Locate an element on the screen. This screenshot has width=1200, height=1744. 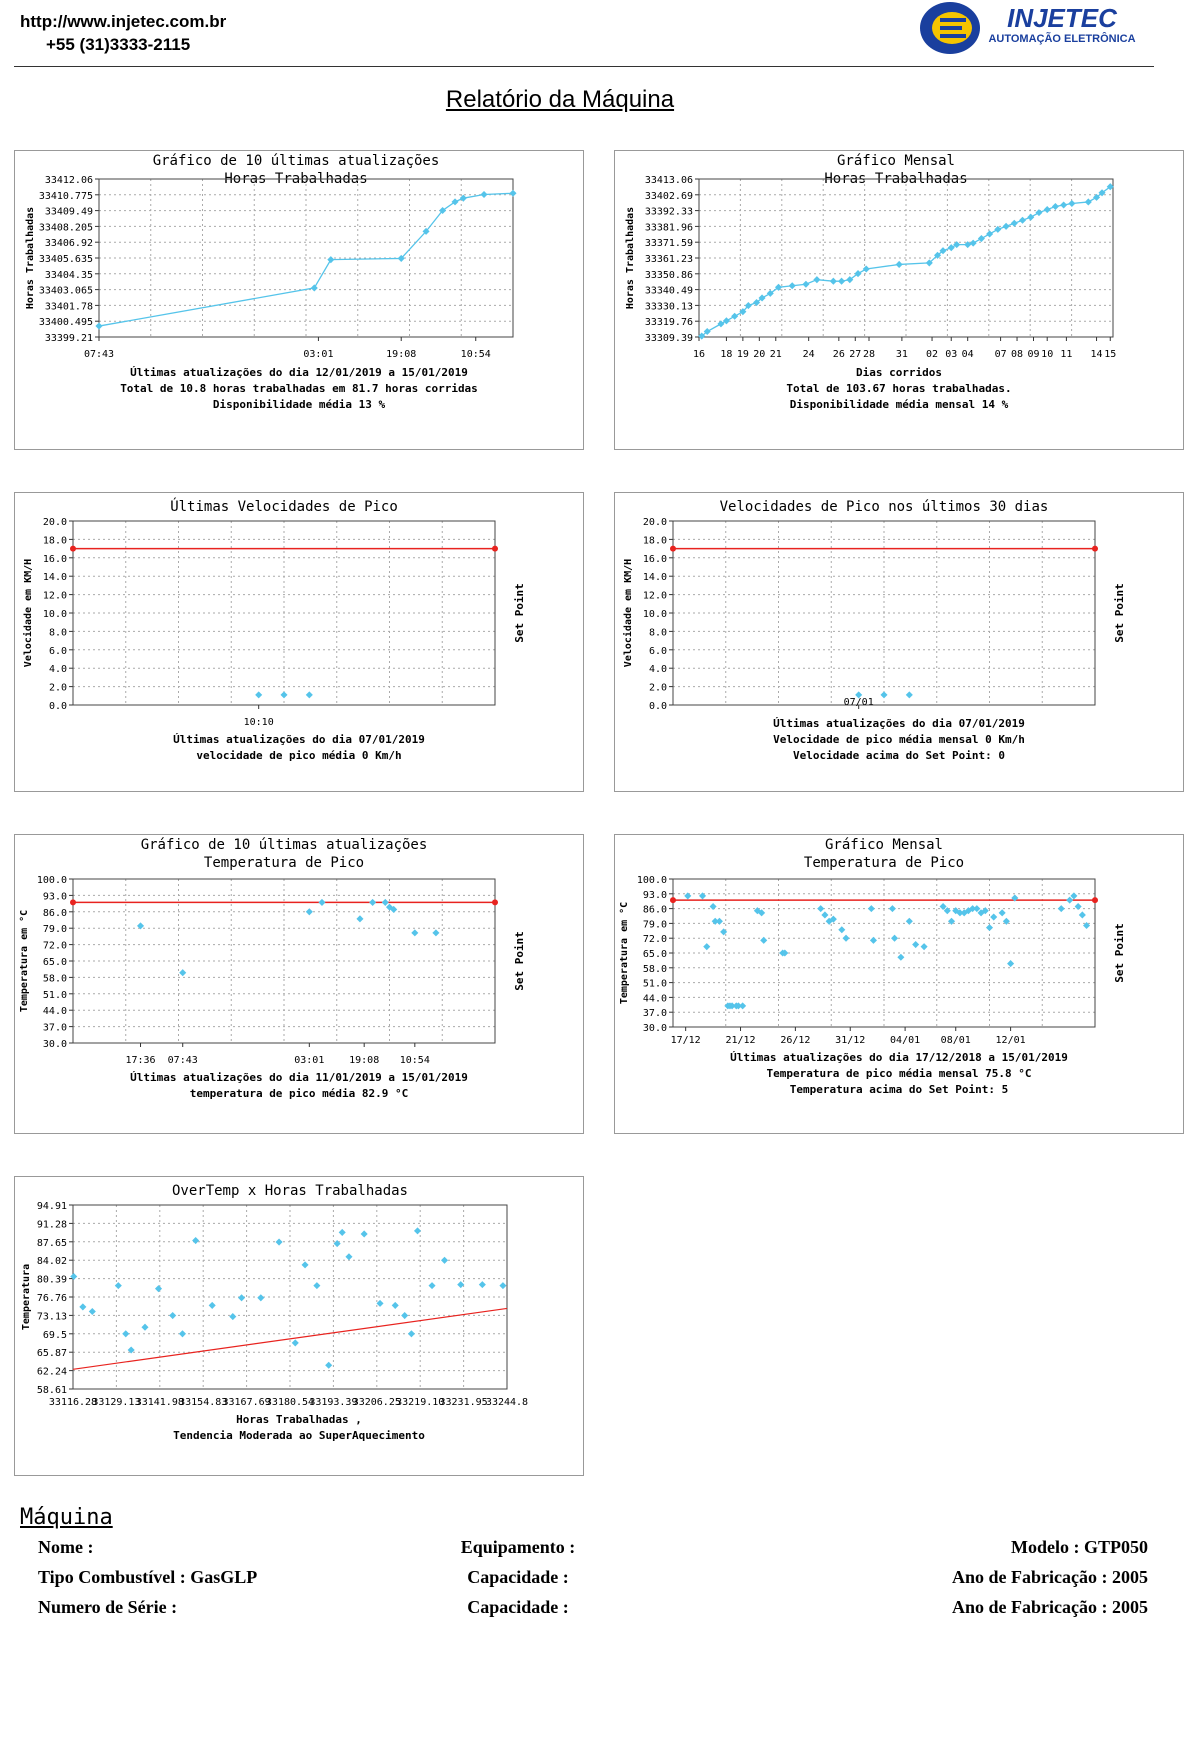
y-tick-label: 20.0 is located at coordinates (55, 522).